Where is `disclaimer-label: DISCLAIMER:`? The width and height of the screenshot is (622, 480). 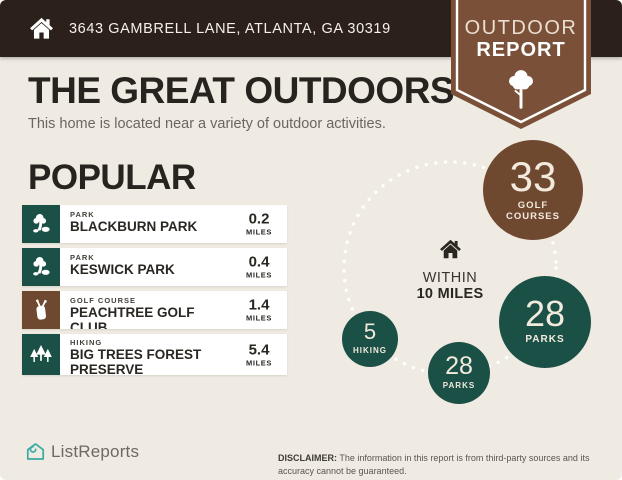 disclaimer-label: DISCLAIMER: is located at coordinates (307, 458).